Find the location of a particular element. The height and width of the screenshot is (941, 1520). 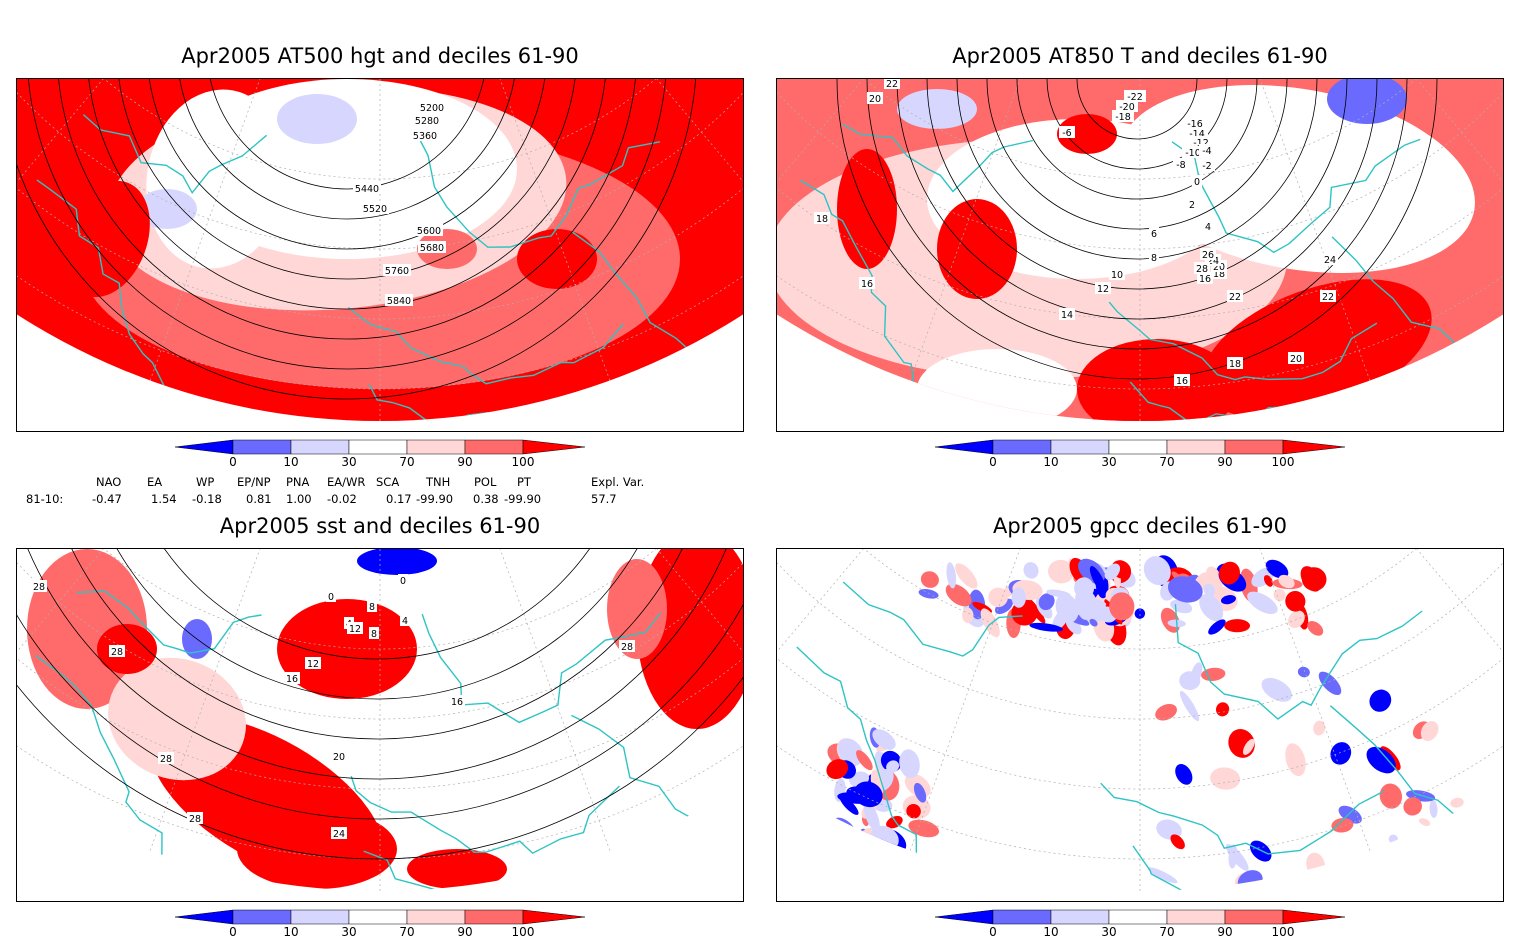

contour-label: 24 is located at coordinates (339, 834).